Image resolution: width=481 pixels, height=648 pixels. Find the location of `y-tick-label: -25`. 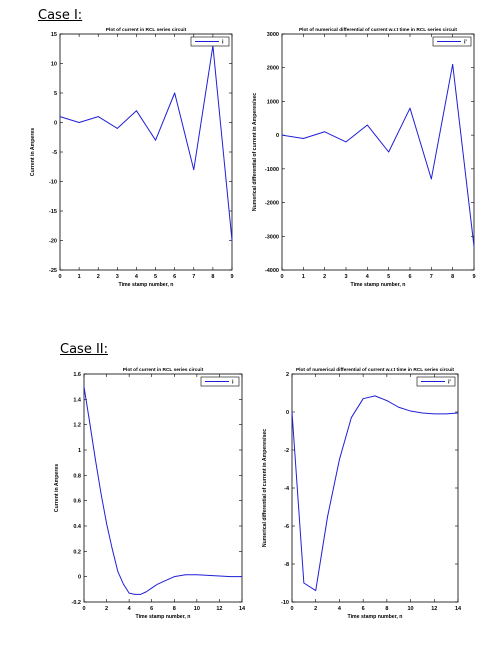

y-tick-label: -25 is located at coordinates (53, 271).